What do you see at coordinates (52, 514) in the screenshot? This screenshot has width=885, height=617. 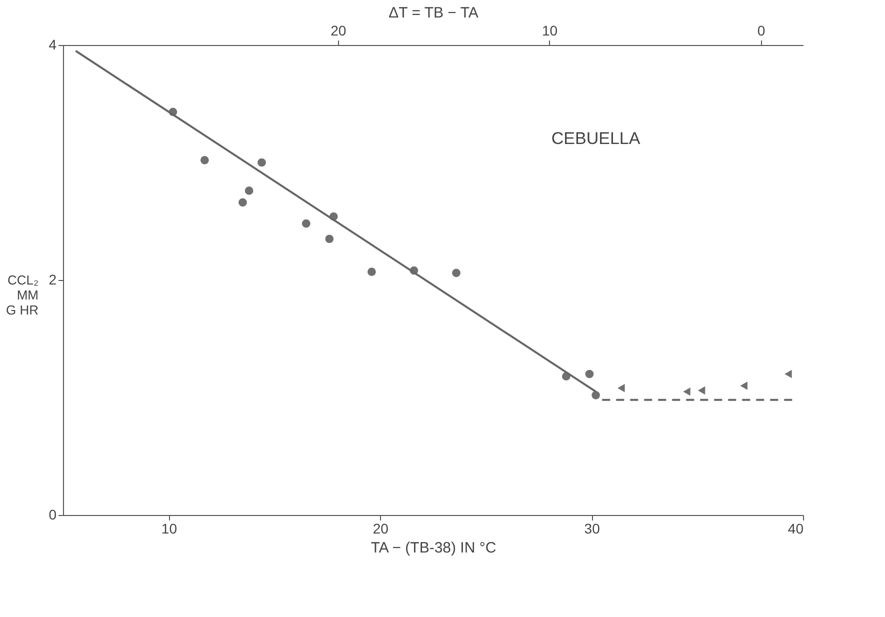 I see `y-tick-label: 0` at bounding box center [52, 514].